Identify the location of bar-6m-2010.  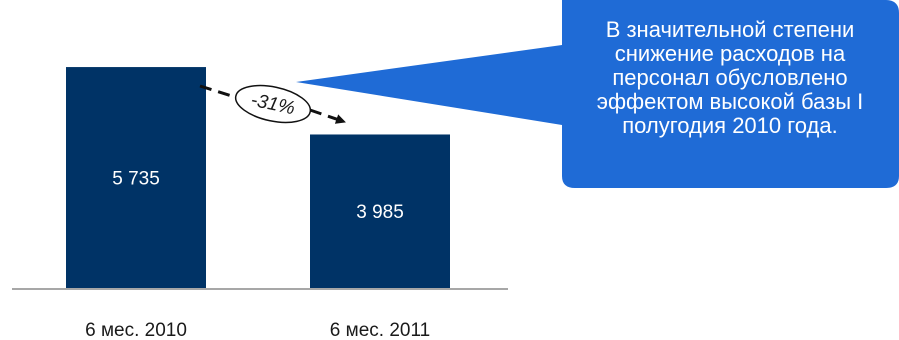
(136, 177).